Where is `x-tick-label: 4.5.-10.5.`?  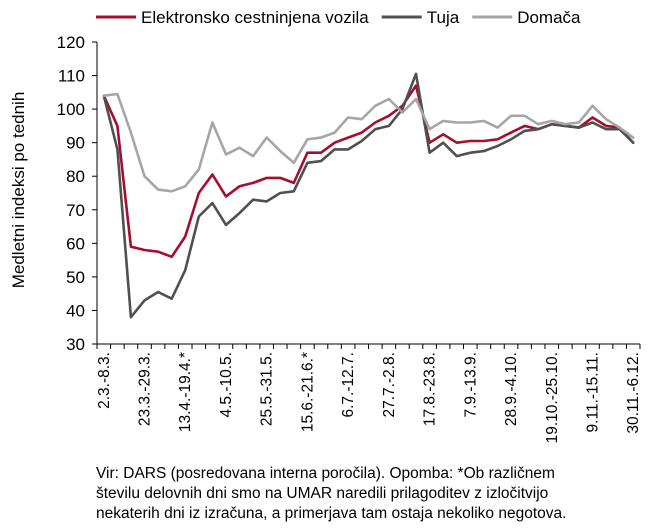
x-tick-label: 4.5.-10.5. is located at coordinates (226, 385).